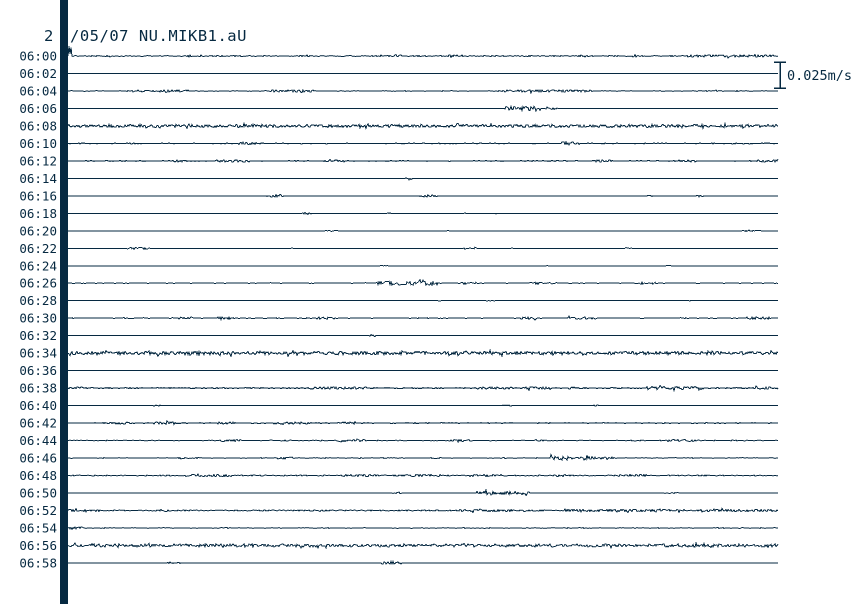 Image resolution: width=852 pixels, height=604 pixels. What do you see at coordinates (38, 528) in the screenshot?
I see `time-label: 06:54` at bounding box center [38, 528].